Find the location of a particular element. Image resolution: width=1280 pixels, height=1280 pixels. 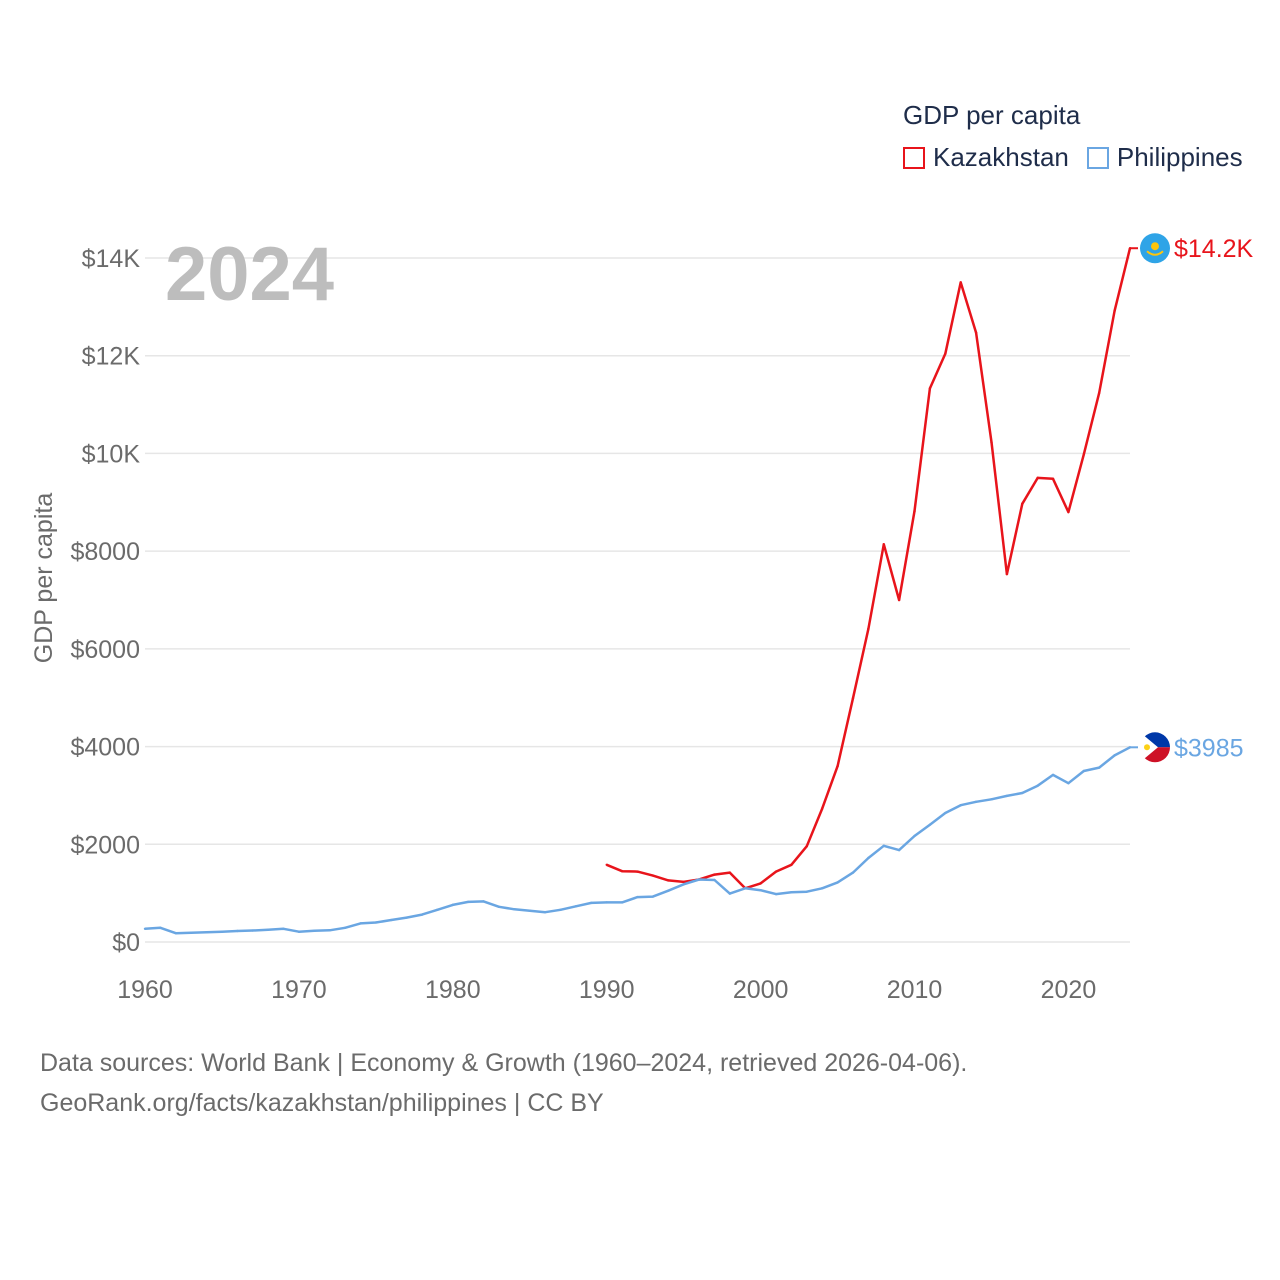

y-tick-label: $10K is located at coordinates (111, 454).